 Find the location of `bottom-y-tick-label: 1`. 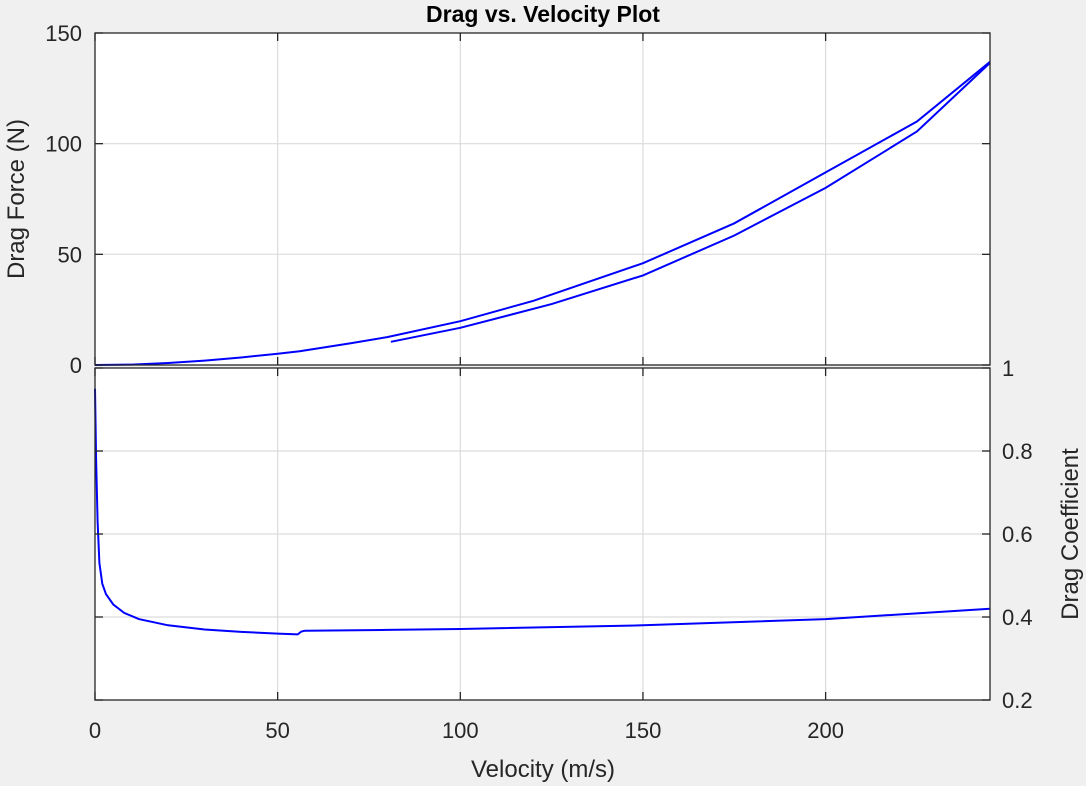

bottom-y-tick-label: 1 is located at coordinates (1008, 368).